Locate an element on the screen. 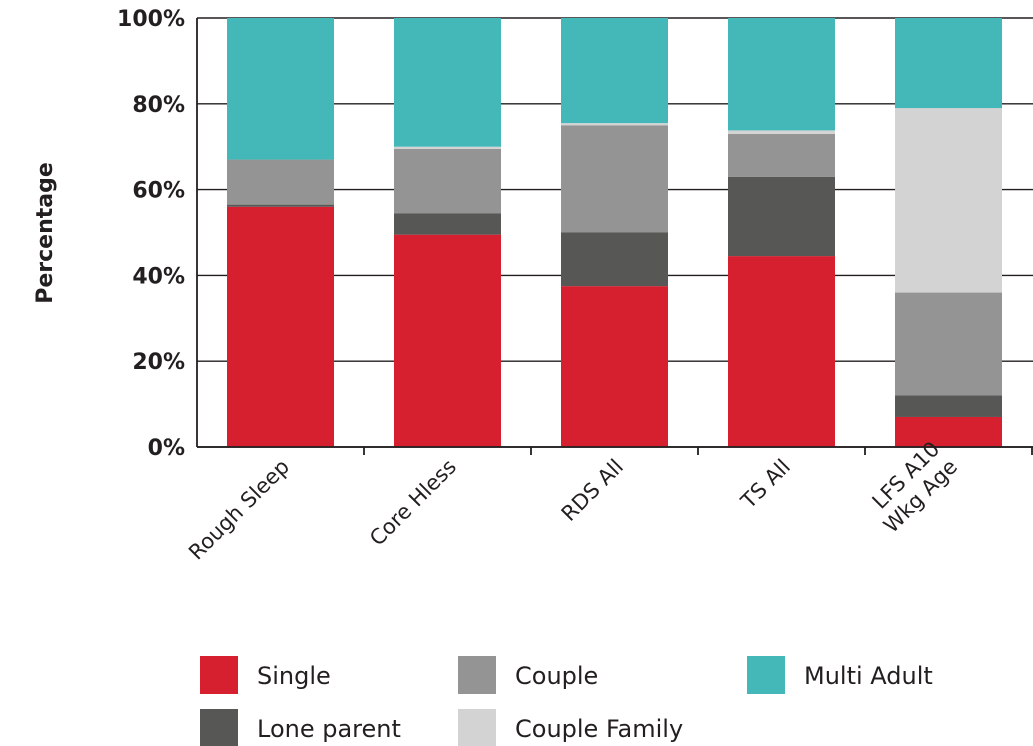 The width and height of the screenshot is (1033, 746). x-tick-label: Rough Sleep is located at coordinates (239, 510).